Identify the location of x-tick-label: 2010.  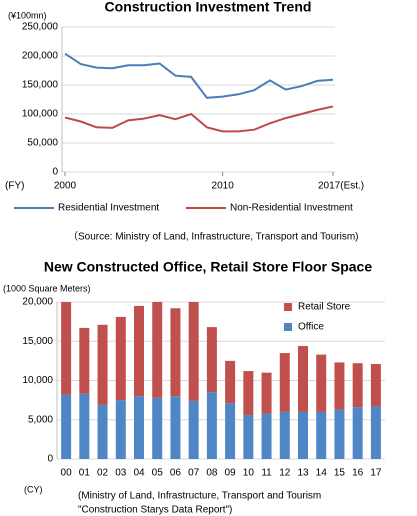
(223, 186).